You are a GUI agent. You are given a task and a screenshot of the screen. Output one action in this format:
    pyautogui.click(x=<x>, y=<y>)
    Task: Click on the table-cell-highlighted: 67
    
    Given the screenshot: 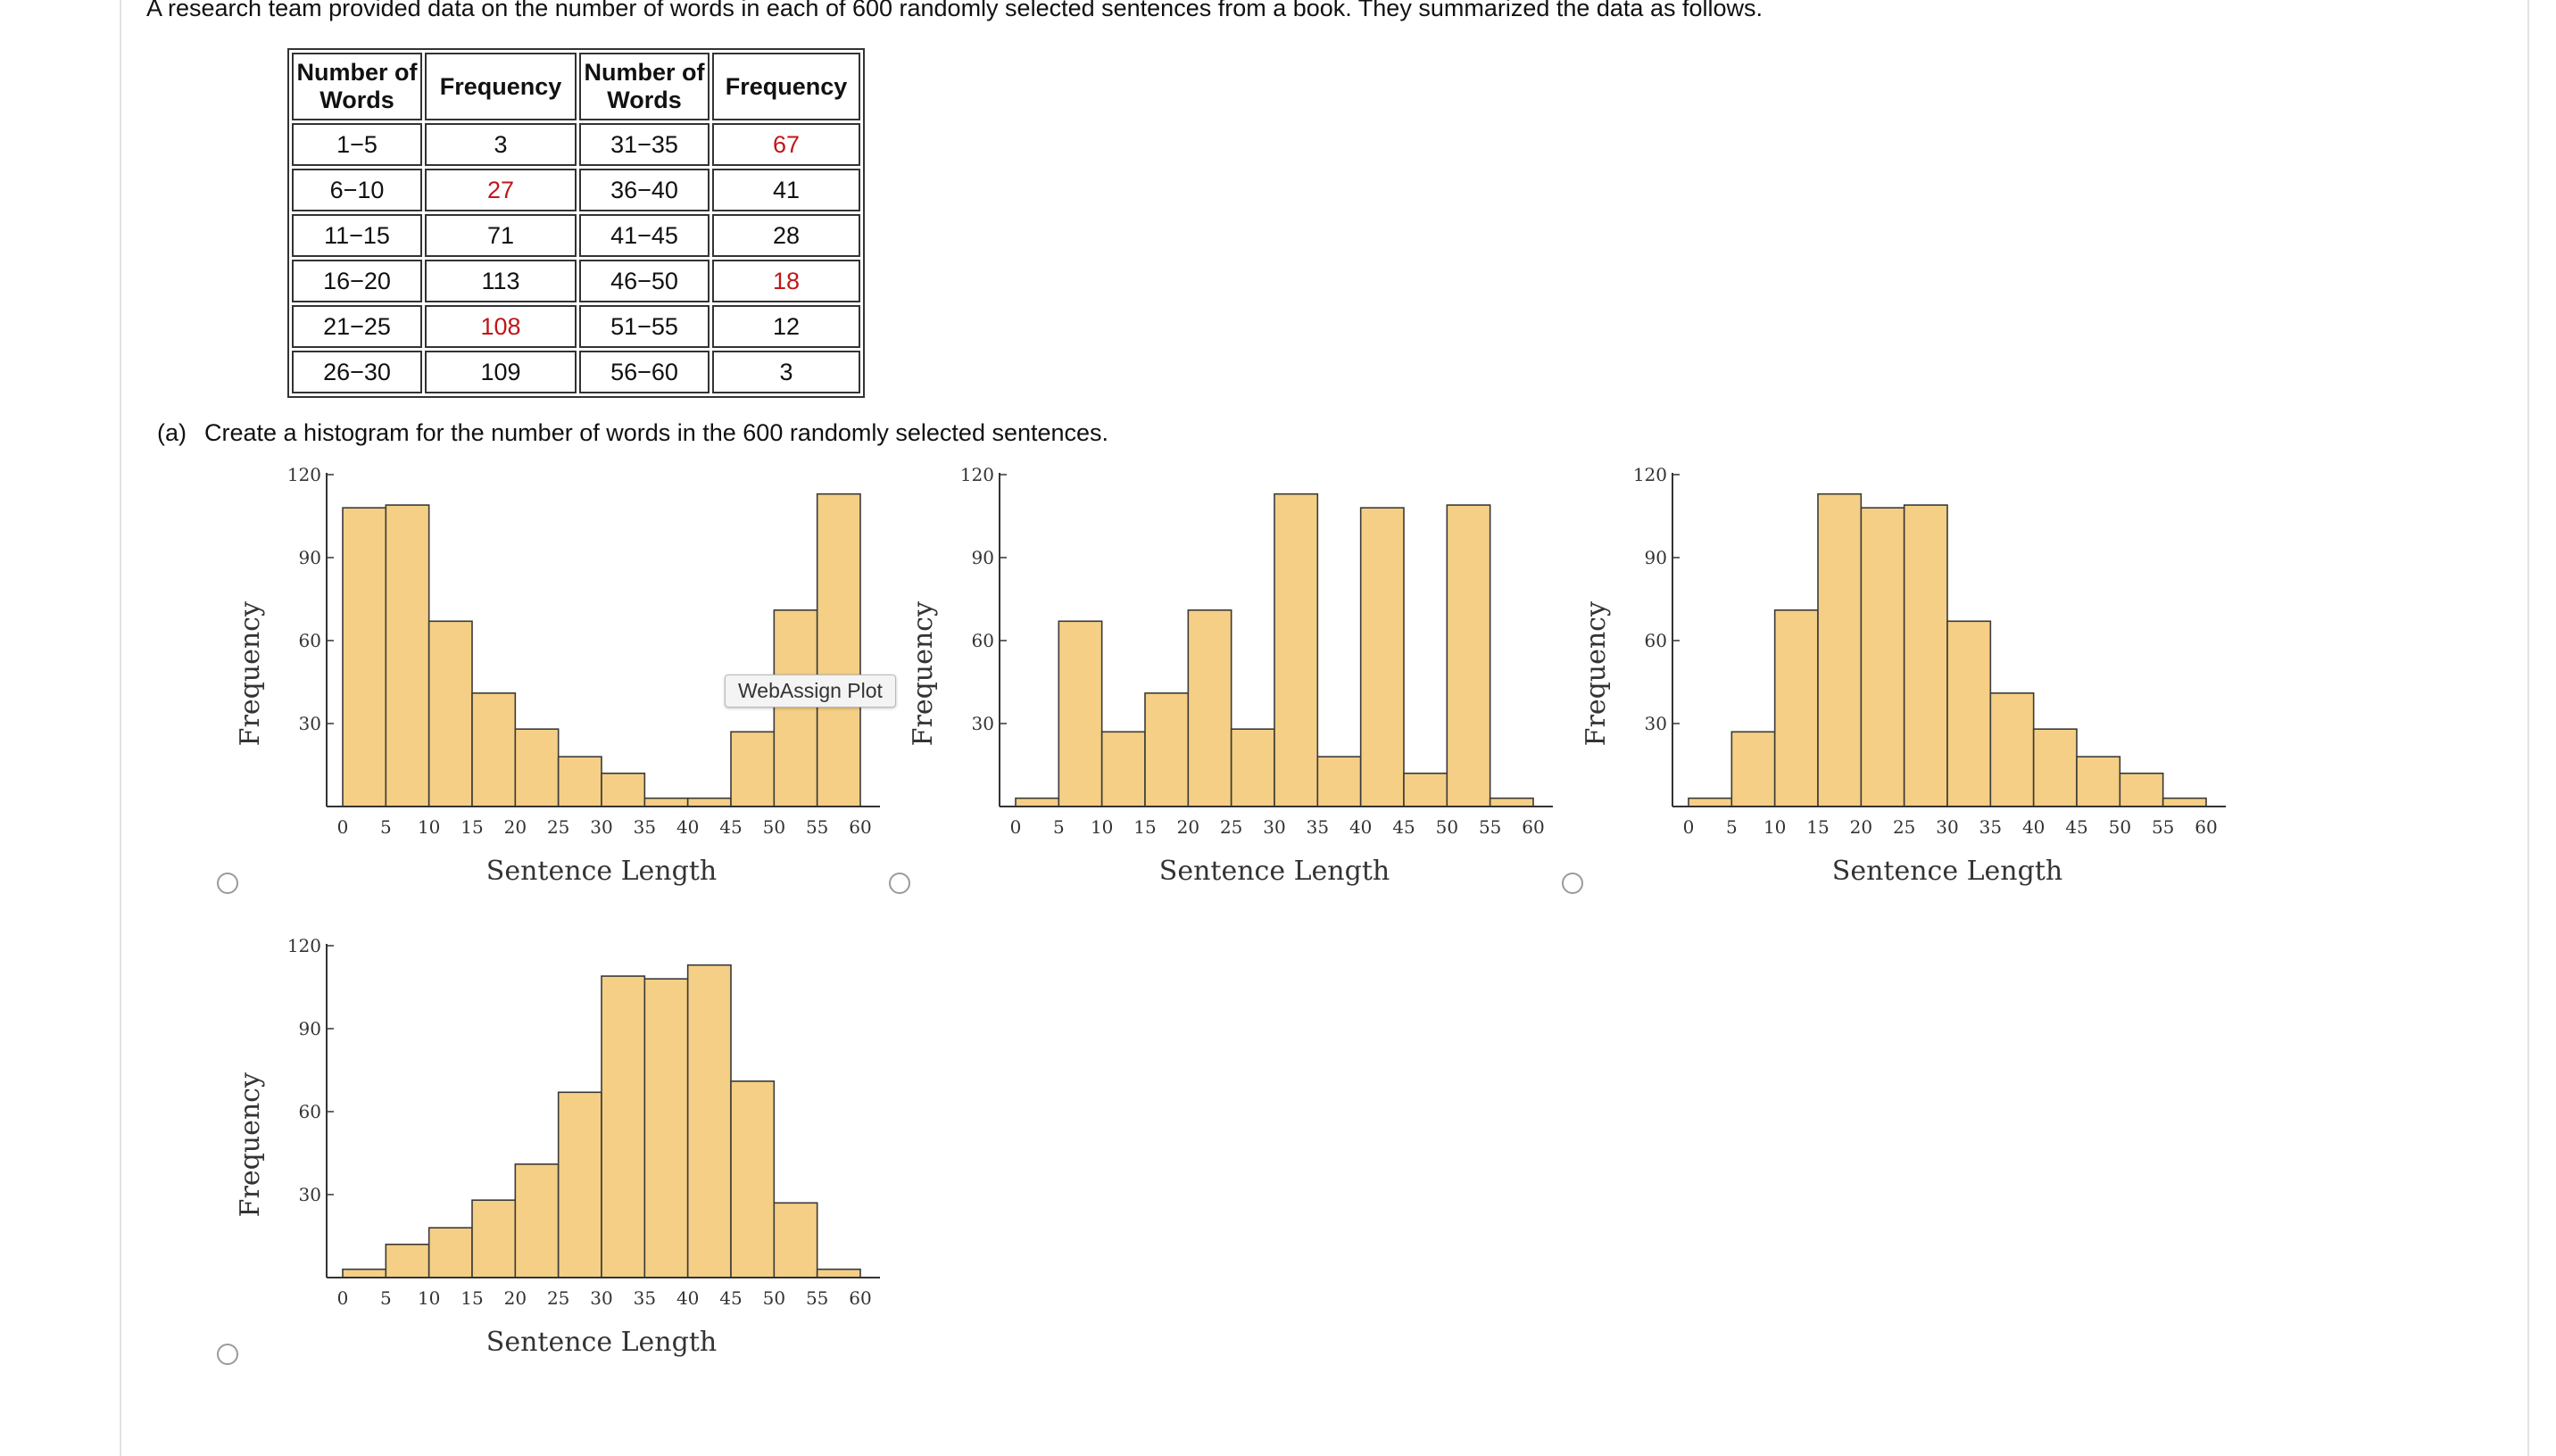 What is the action you would take?
    pyautogui.click(x=786, y=144)
    